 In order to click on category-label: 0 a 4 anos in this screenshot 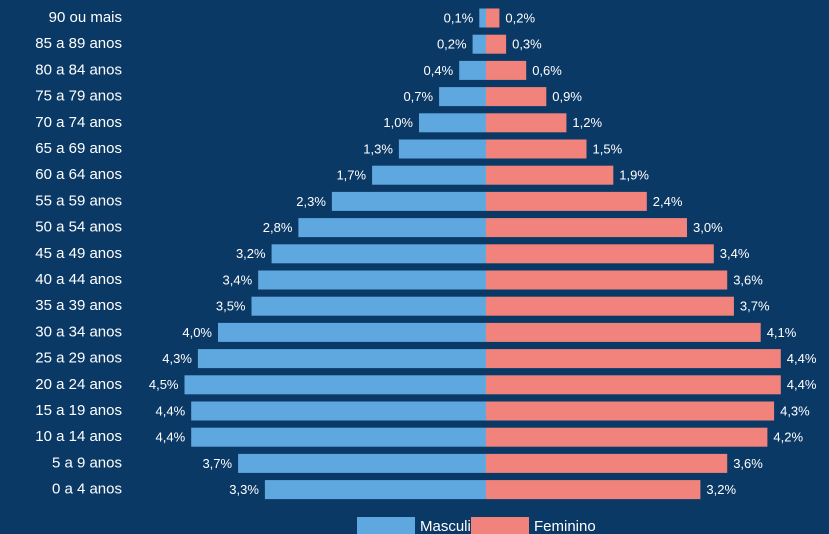, I will do `click(87, 489)`.